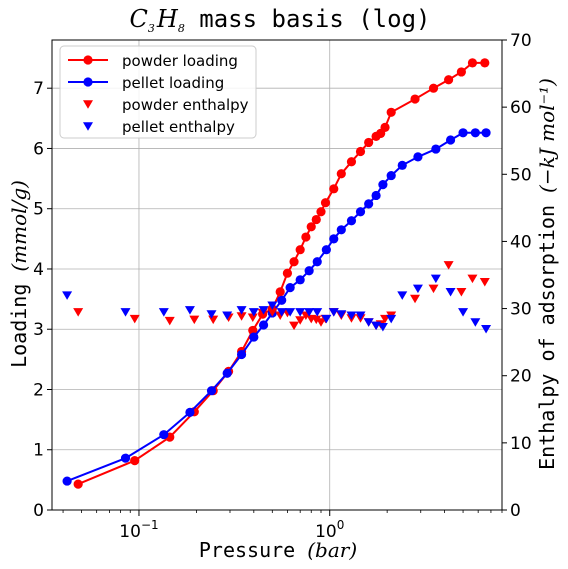 The width and height of the screenshot is (568, 569). Describe the element at coordinates (515, 511) in the screenshot. I see `y2-tick-label: 0` at that location.